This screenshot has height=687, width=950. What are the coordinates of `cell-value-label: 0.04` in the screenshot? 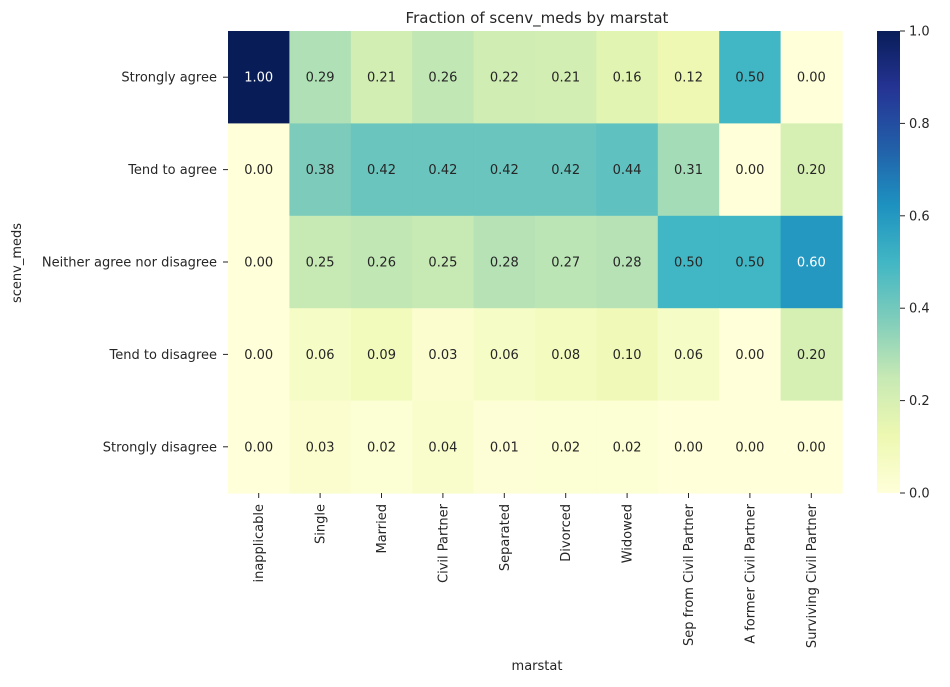 It's located at (442, 447).